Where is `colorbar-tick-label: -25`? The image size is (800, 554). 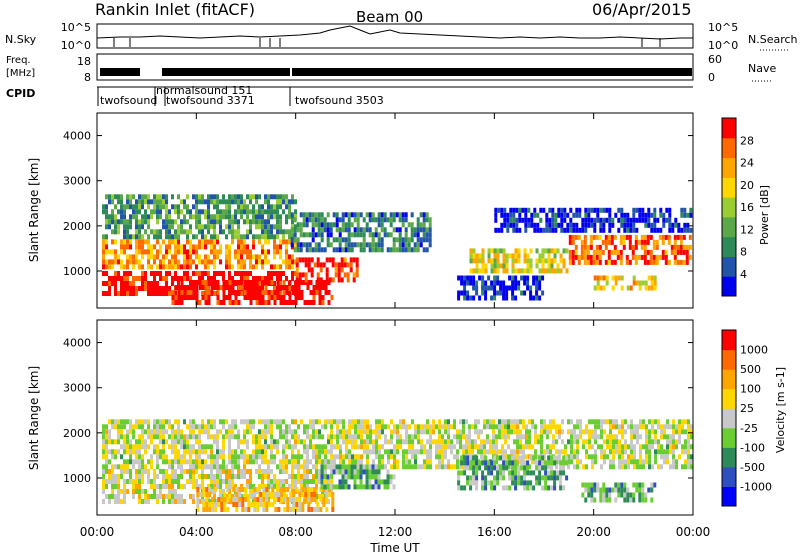
colorbar-tick-label: -25 is located at coordinates (749, 428).